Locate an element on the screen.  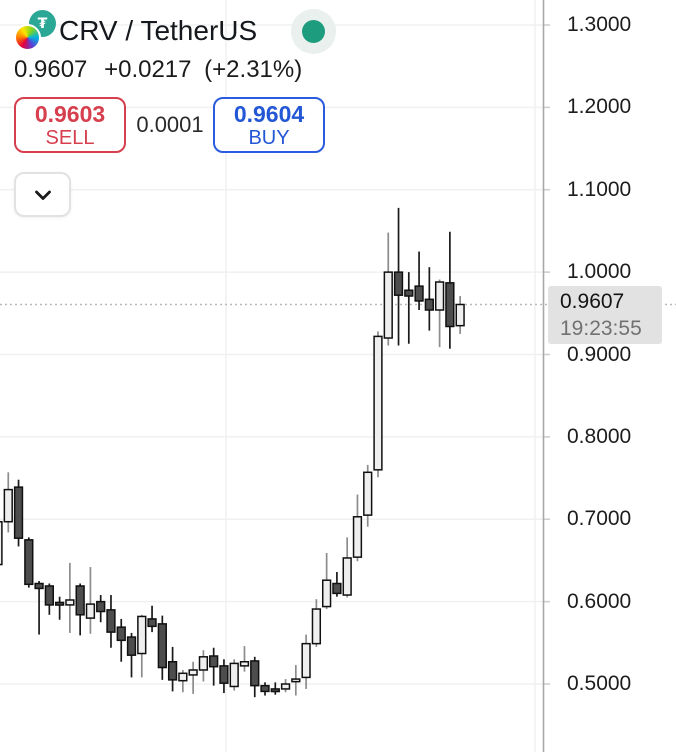
current-price-value: 0.9607 is located at coordinates (592, 302).